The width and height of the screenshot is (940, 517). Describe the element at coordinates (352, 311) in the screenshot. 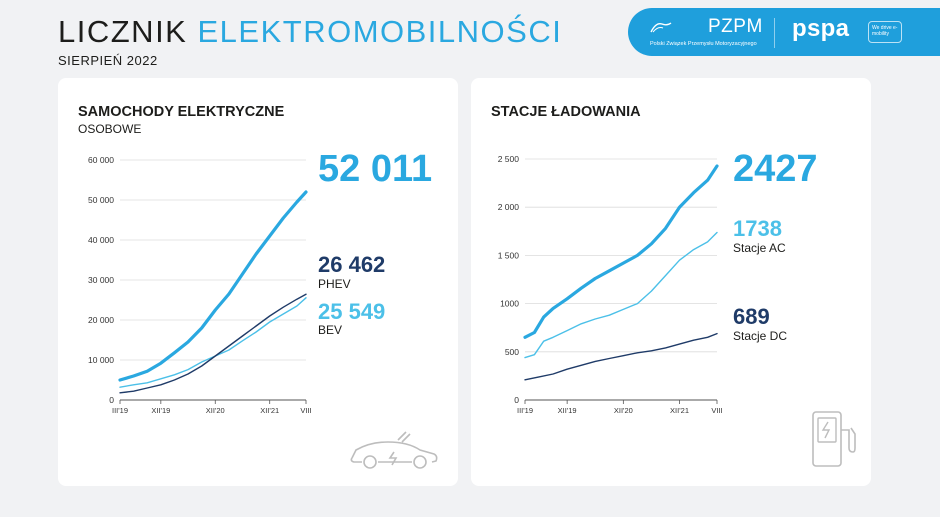

I see `bev-value: 25 549` at that location.